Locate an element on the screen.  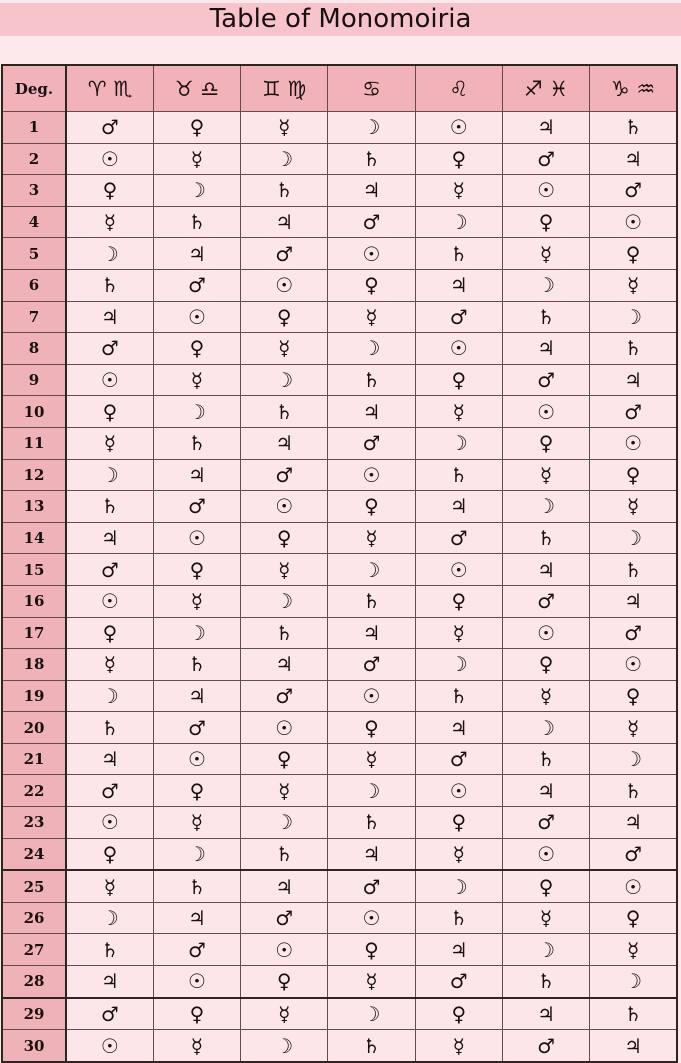
table-row: 26 ☽ ♃ ♂ ☉ ♄ ☿ ♀ is located at coordinates (339, 918).